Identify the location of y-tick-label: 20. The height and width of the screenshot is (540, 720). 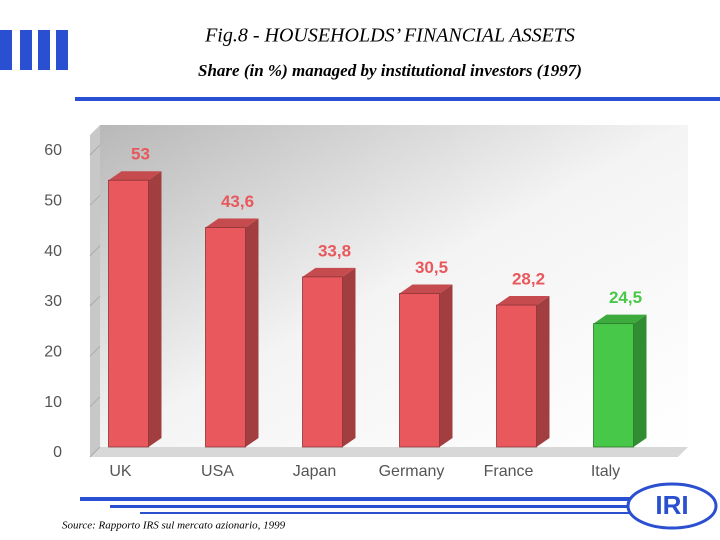
(53, 352).